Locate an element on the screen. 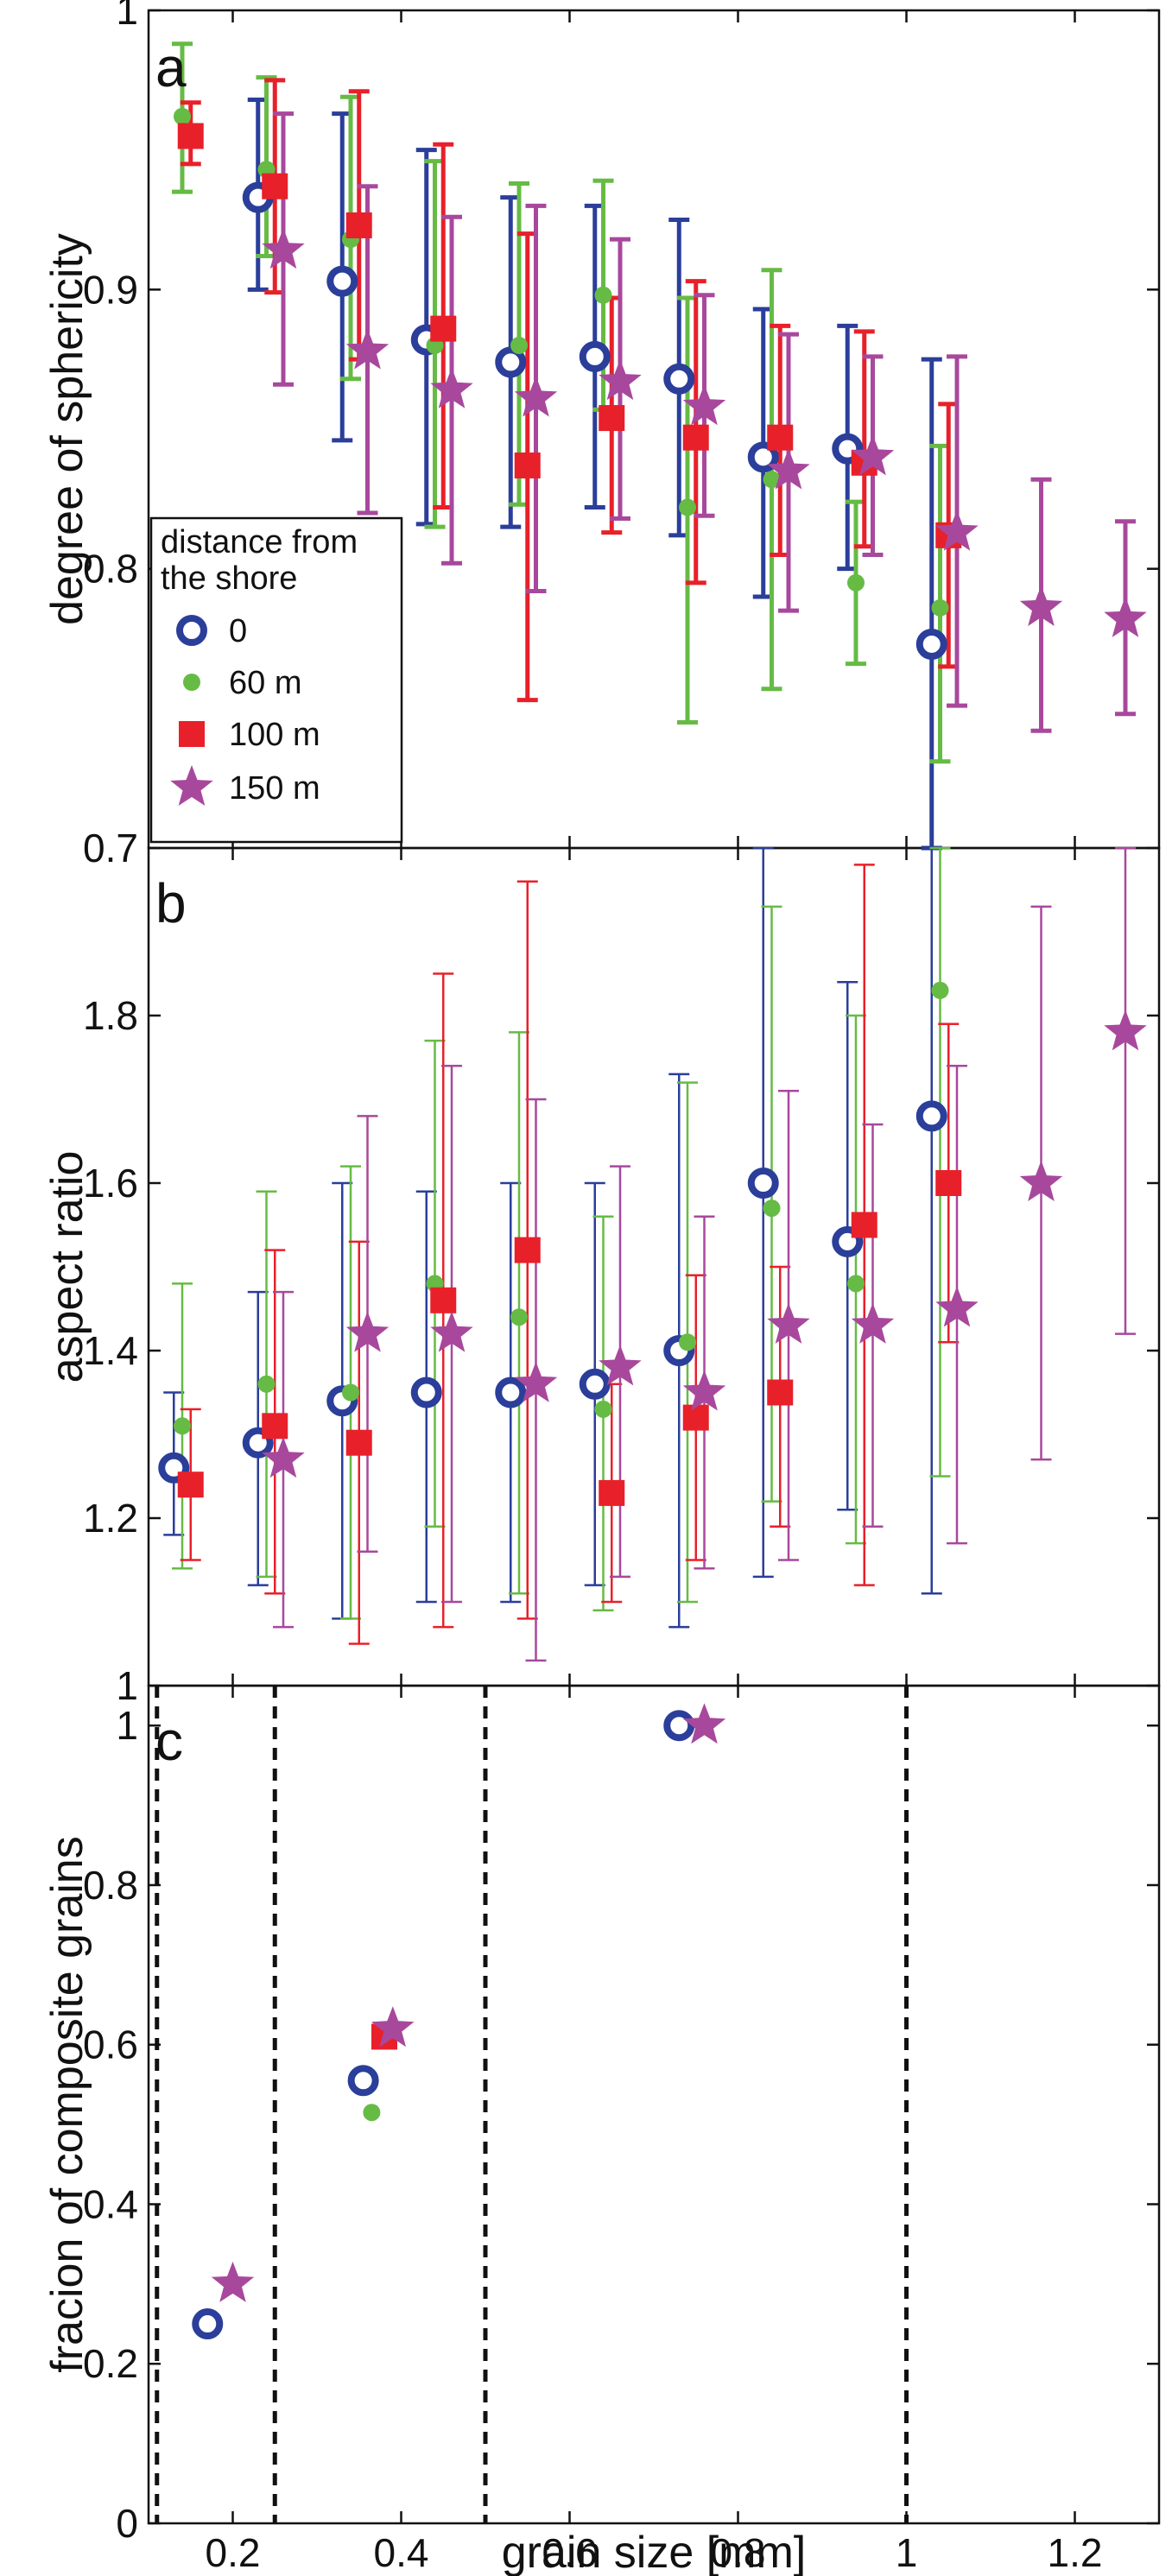 This screenshot has width=1172, height=2576. panel-c-ytick-label: 0 is located at coordinates (127, 2523).